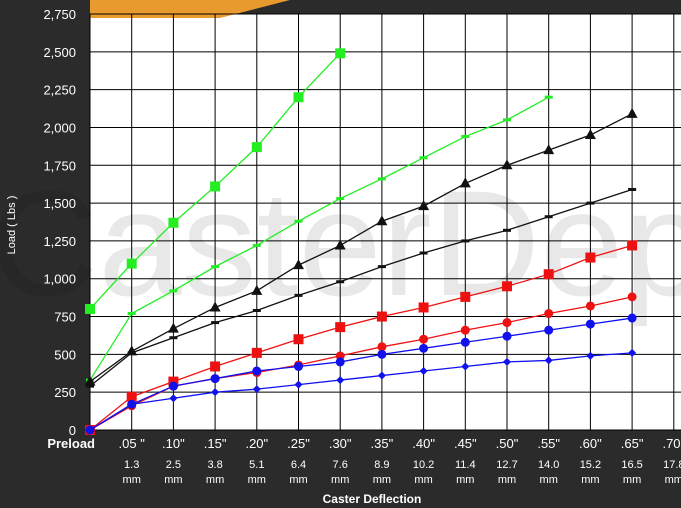 The width and height of the screenshot is (681, 508). Describe the element at coordinates (340, 443) in the screenshot. I see `x-tick-label: .30"` at that location.